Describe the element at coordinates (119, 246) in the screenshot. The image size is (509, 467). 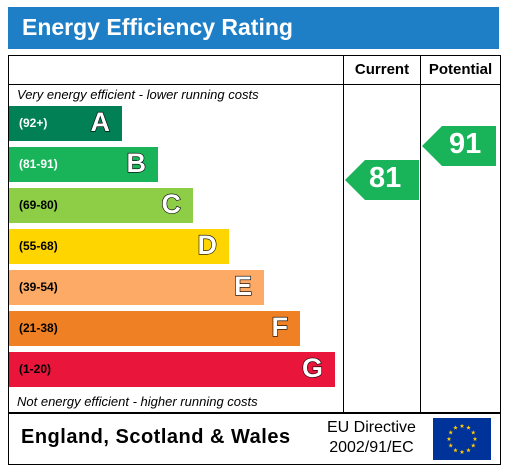
I see `band-d: (55-68) D` at that location.